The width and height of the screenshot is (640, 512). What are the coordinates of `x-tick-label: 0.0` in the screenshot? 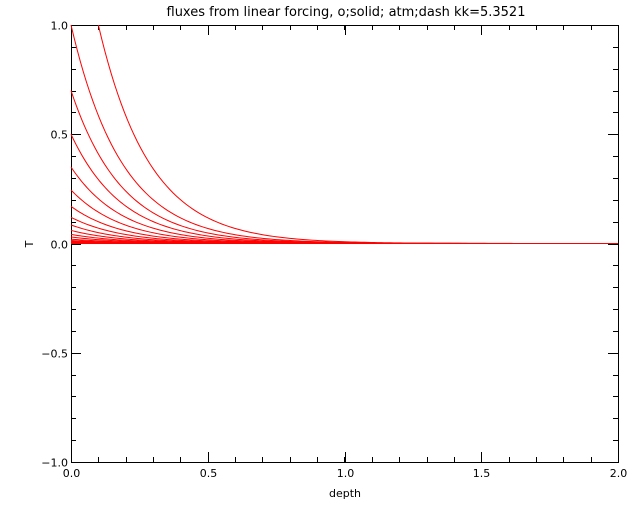 It's located at (72, 473).